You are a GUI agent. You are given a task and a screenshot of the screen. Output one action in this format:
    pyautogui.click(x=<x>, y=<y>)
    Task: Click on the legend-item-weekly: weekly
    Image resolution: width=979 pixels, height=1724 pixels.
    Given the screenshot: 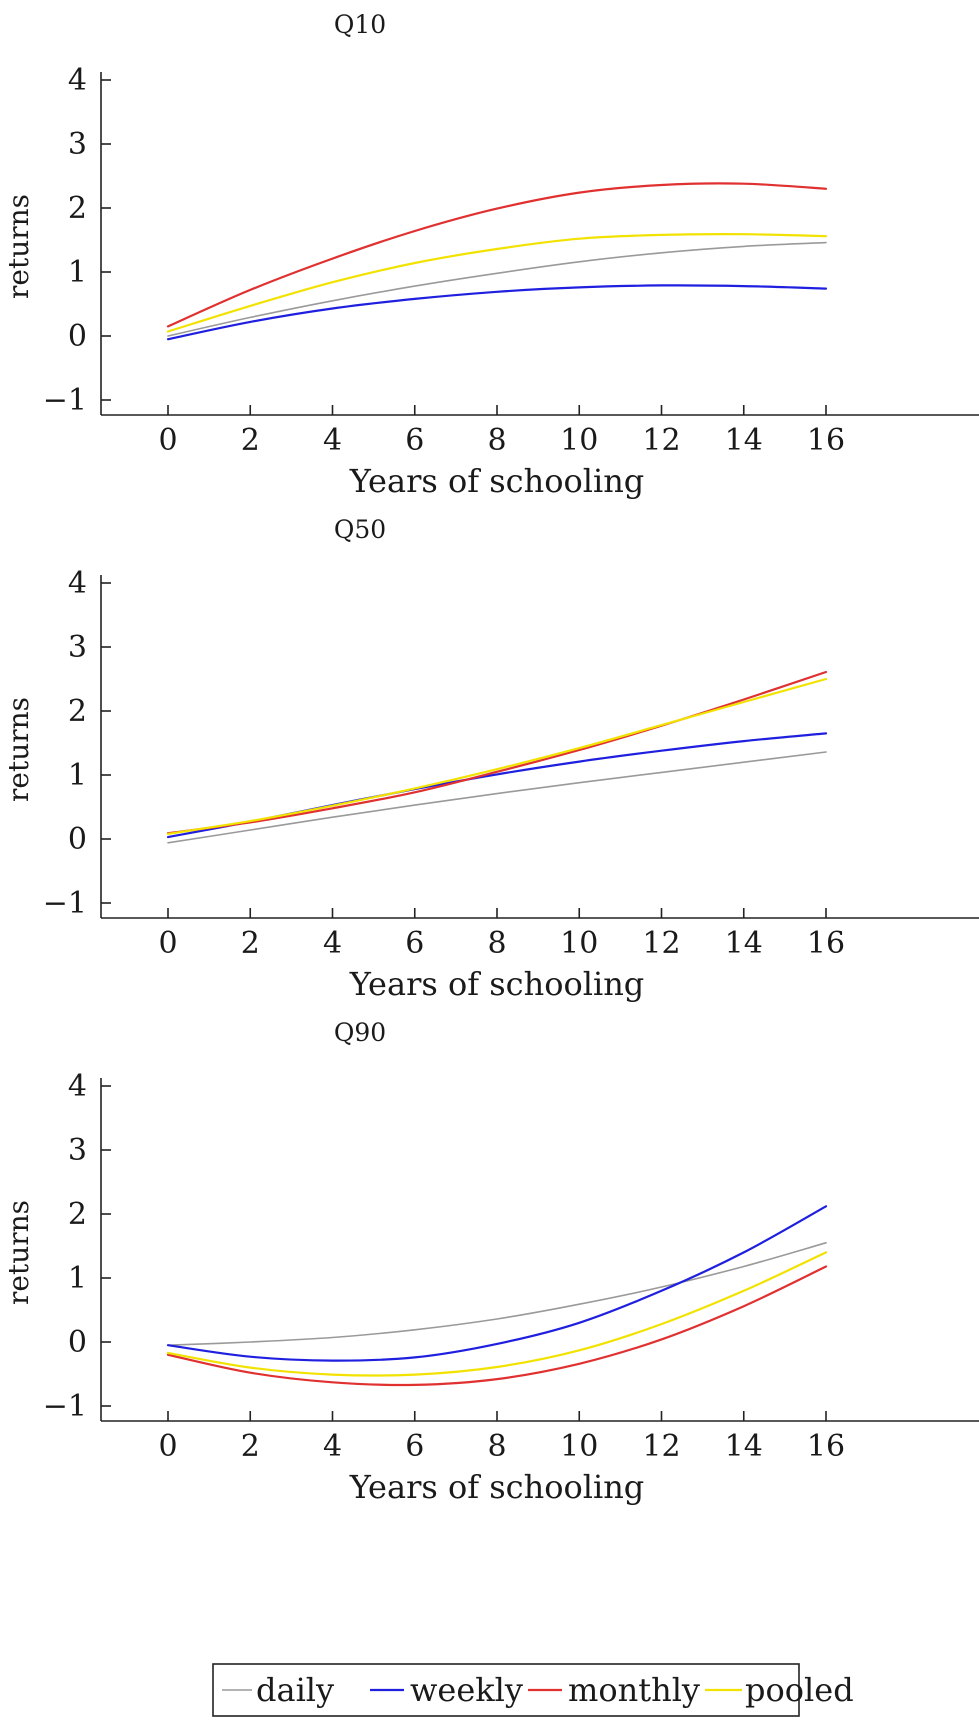 What is the action you would take?
    pyautogui.click(x=446, y=1690)
    